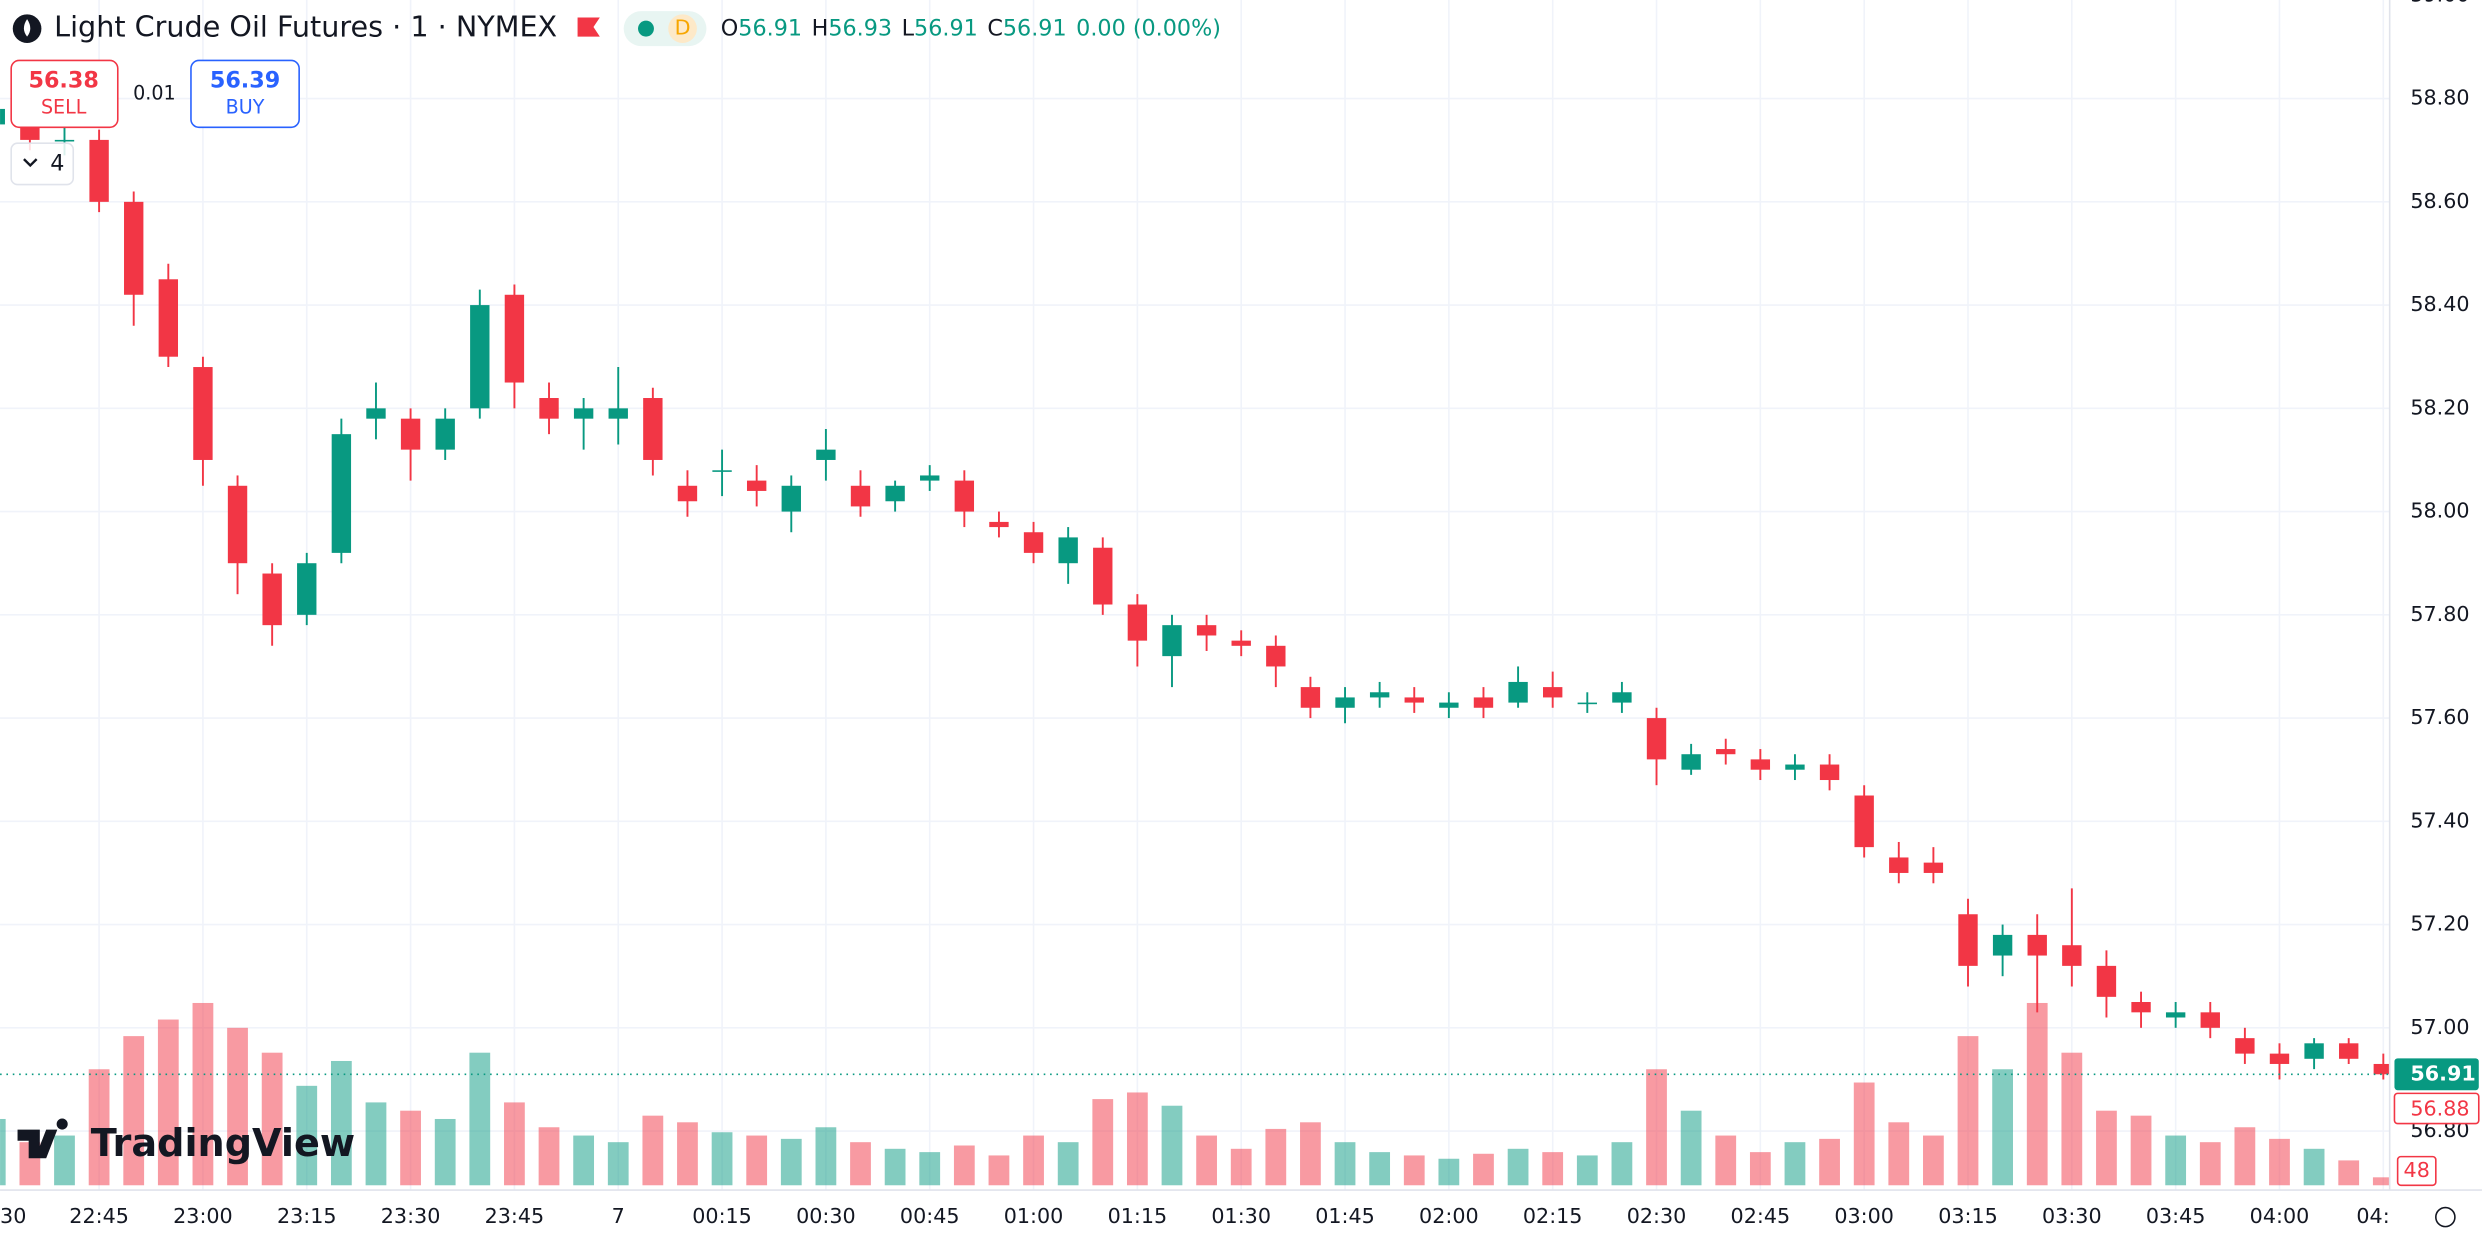 Image resolution: width=2482 pixels, height=1233 pixels. I want to click on y-tick-label: 57.00, so click(2439, 1027).